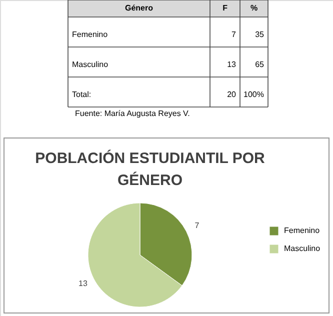  Describe the element at coordinates (197, 225) in the screenshot. I see `data-label: 7` at that location.